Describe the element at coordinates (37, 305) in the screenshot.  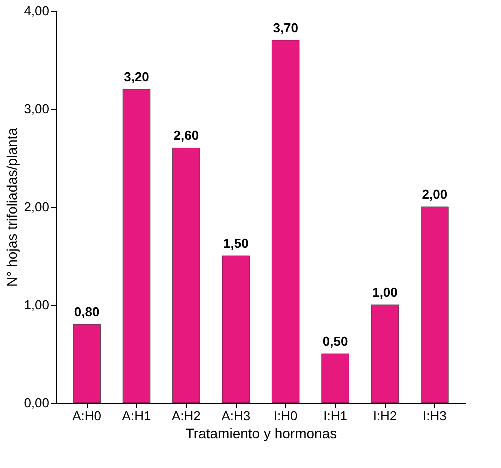
I see `y-tick-label: 1,00` at that location.